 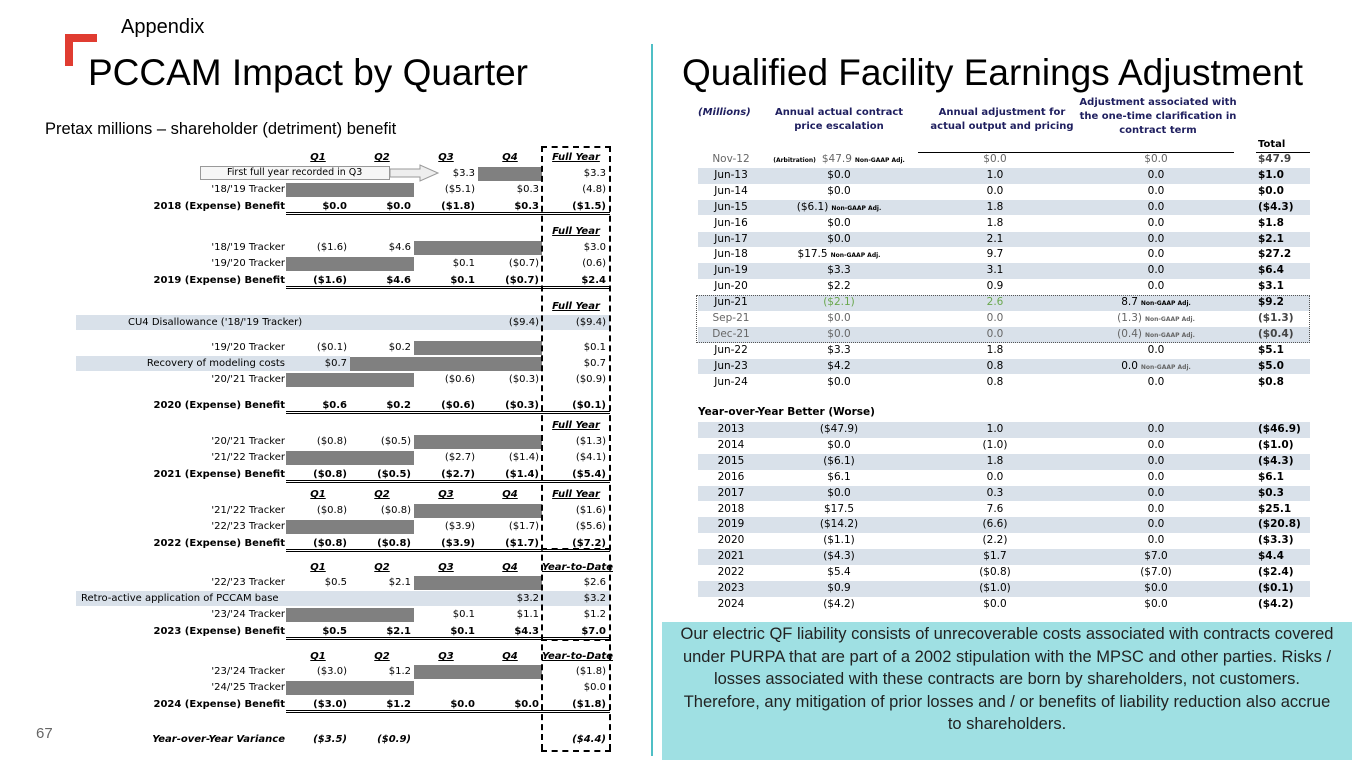 What do you see at coordinates (1004, 239) in the screenshot?
I see `table-row: Jun-17 $0.0 2.1 0.0 $2.1` at bounding box center [1004, 239].